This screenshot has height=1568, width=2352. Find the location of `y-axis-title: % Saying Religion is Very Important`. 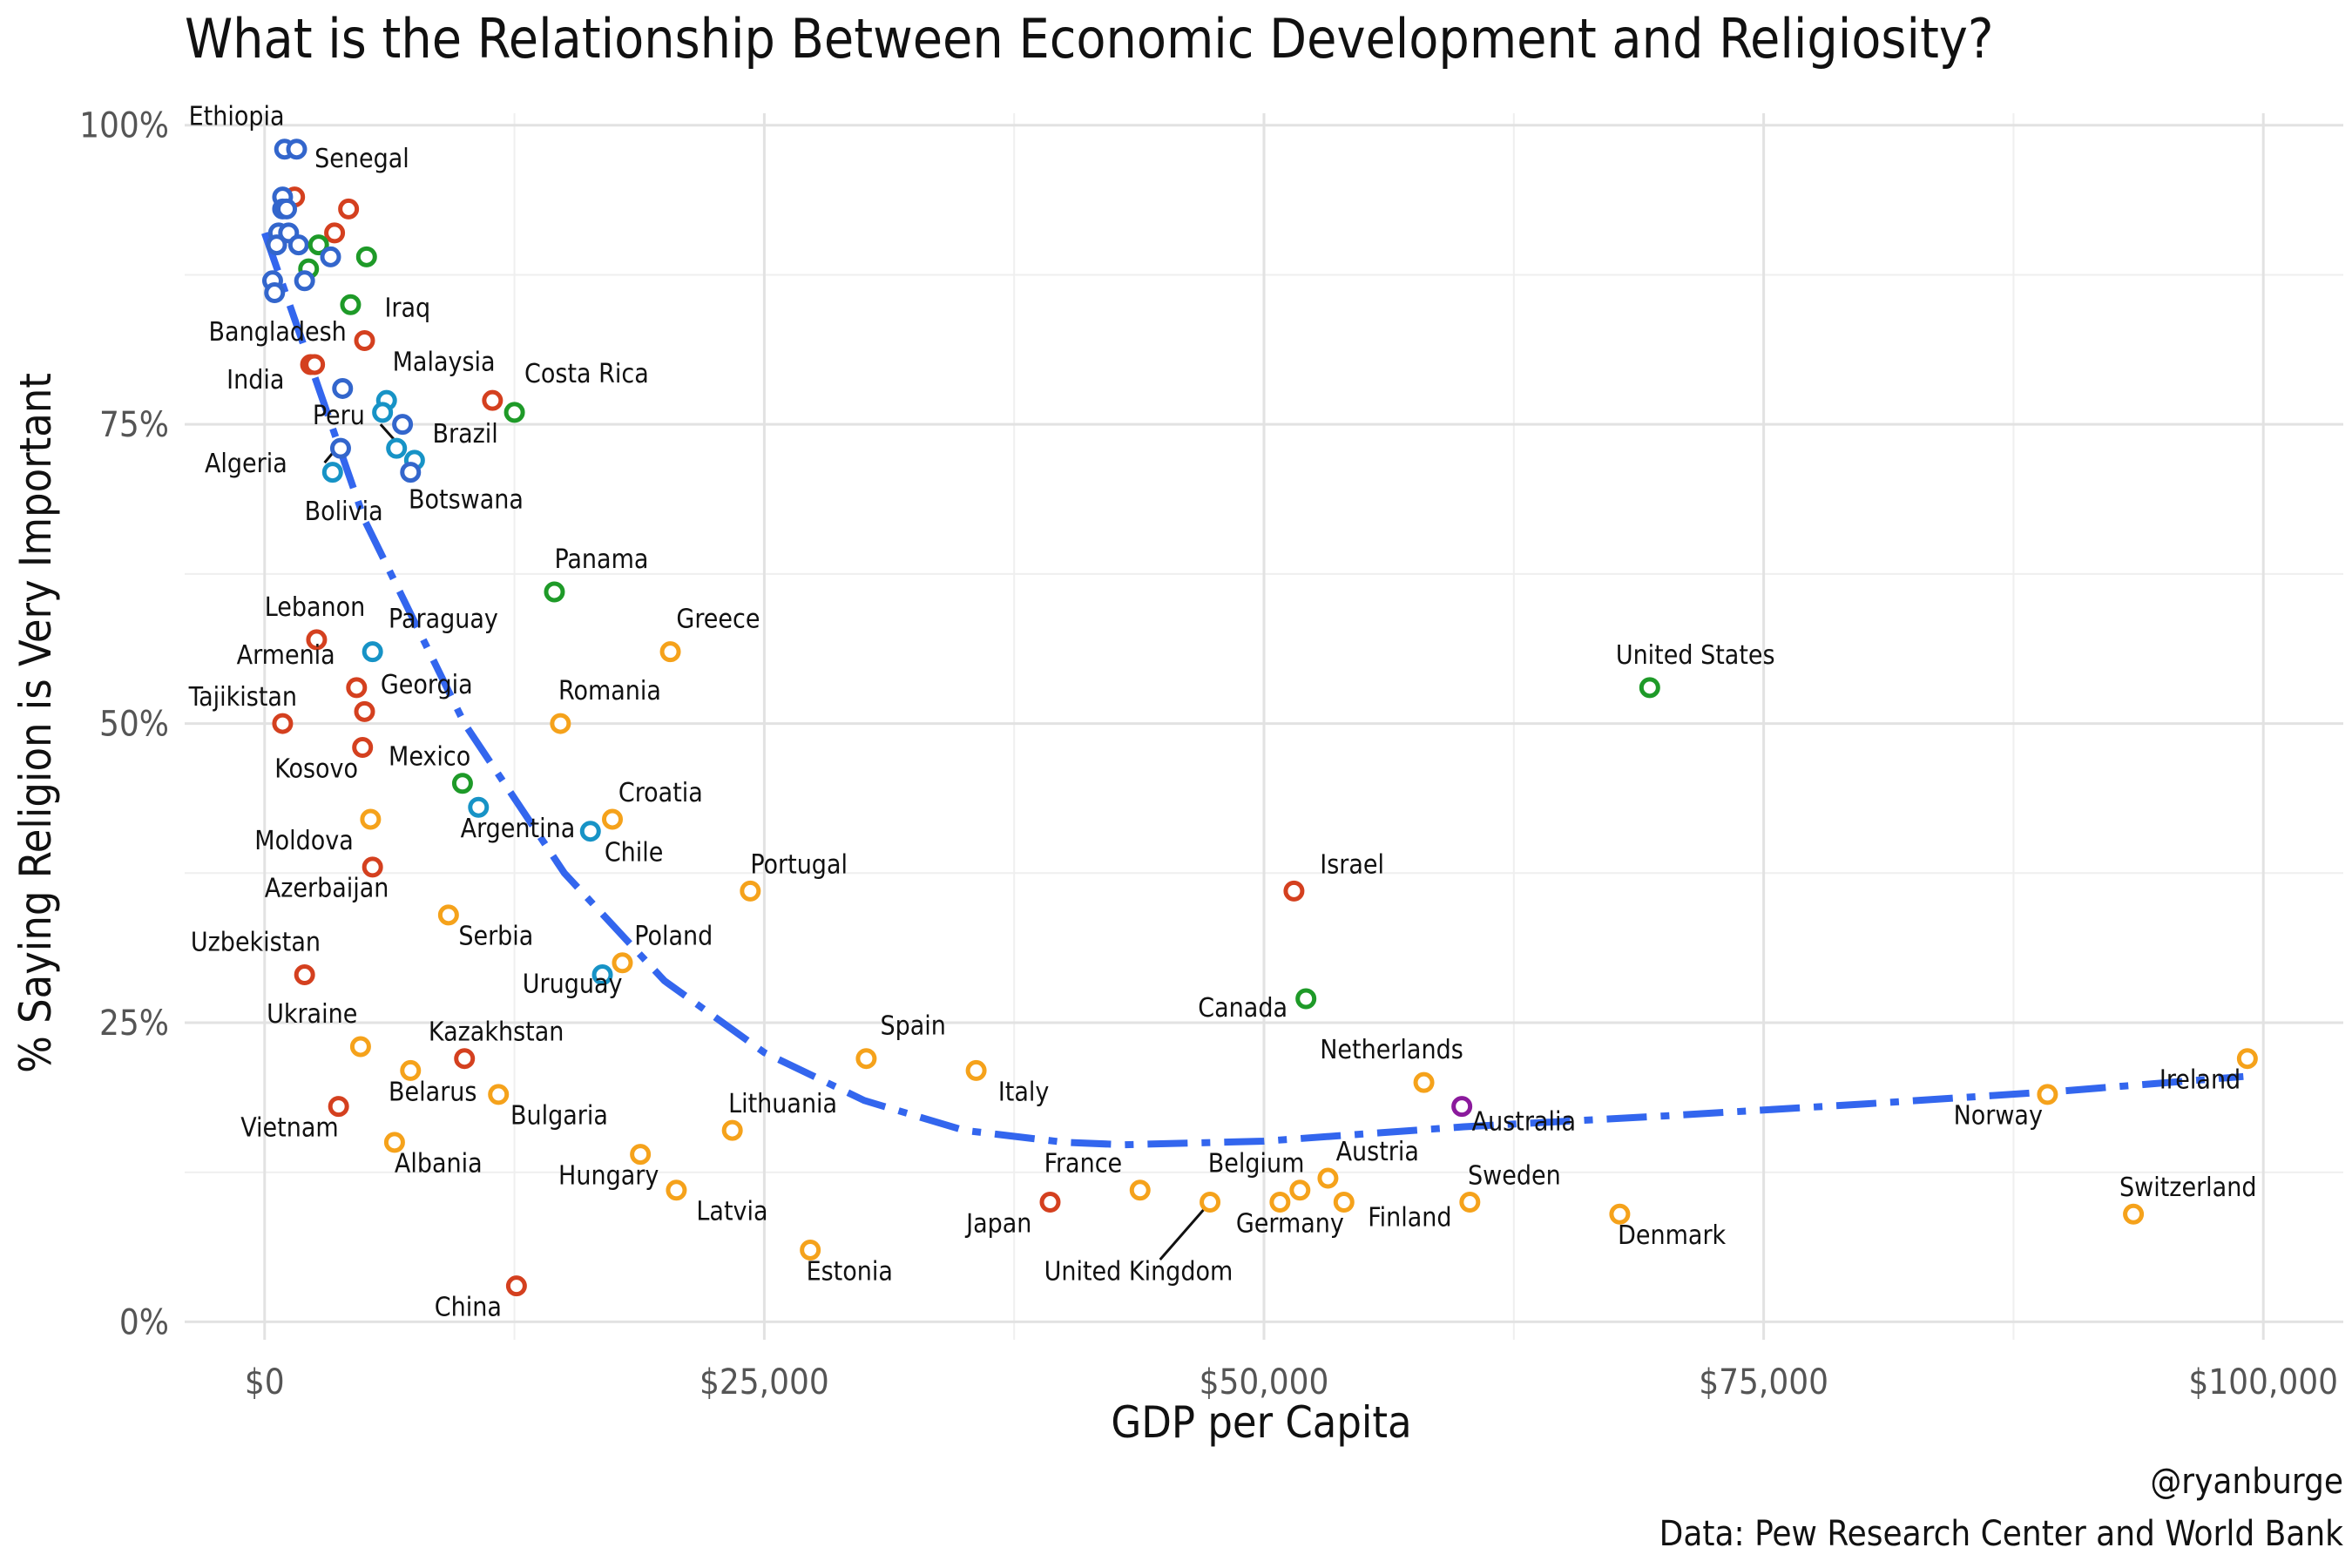

y-axis-title: % Saying Religion is Very Important is located at coordinates (35, 723).